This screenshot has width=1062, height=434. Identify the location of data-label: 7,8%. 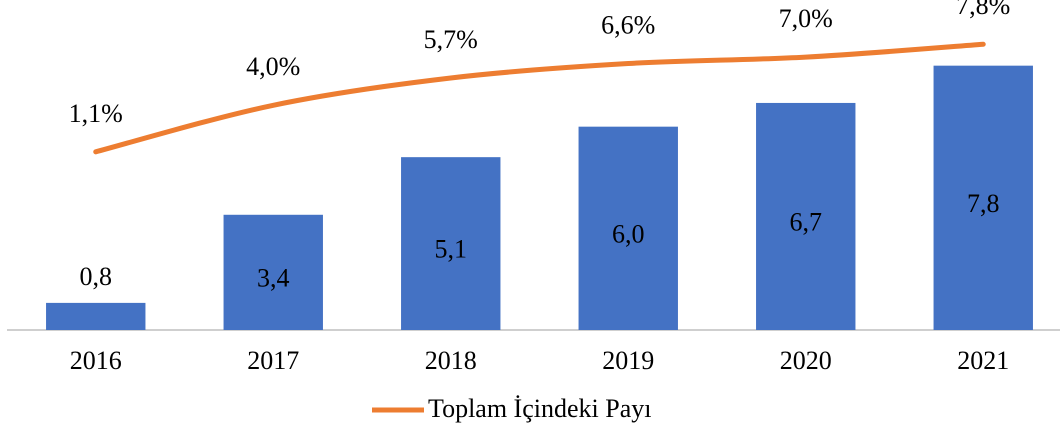
(983, 10).